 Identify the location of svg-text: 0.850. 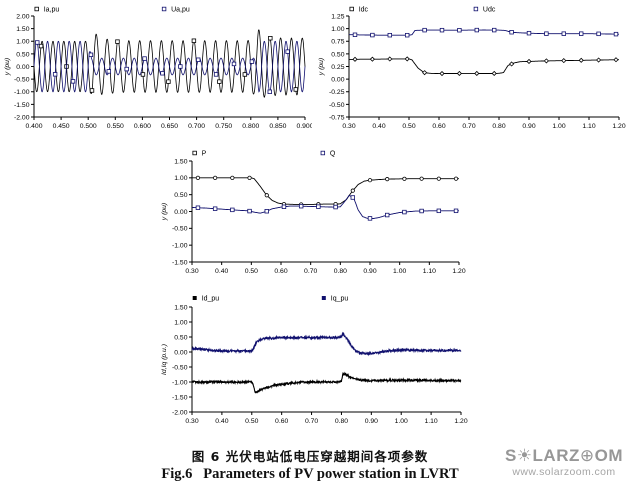
(277, 126).